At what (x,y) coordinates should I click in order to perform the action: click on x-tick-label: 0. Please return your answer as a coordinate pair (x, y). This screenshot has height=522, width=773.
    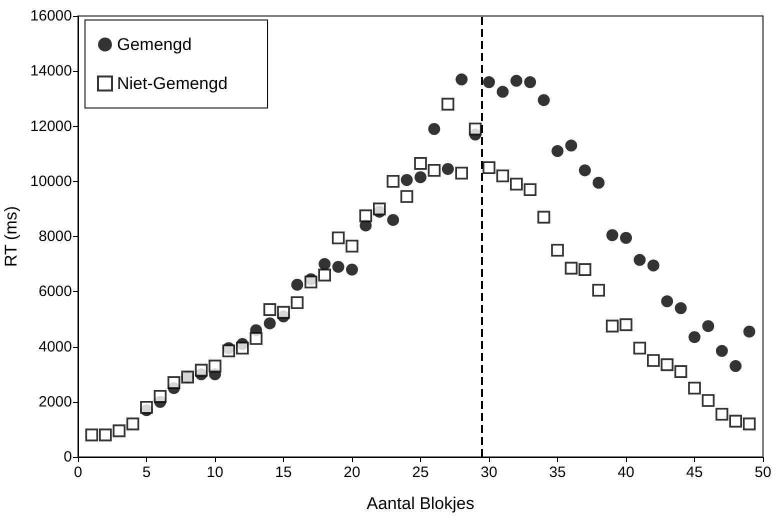
    Looking at the image, I should click on (78, 472).